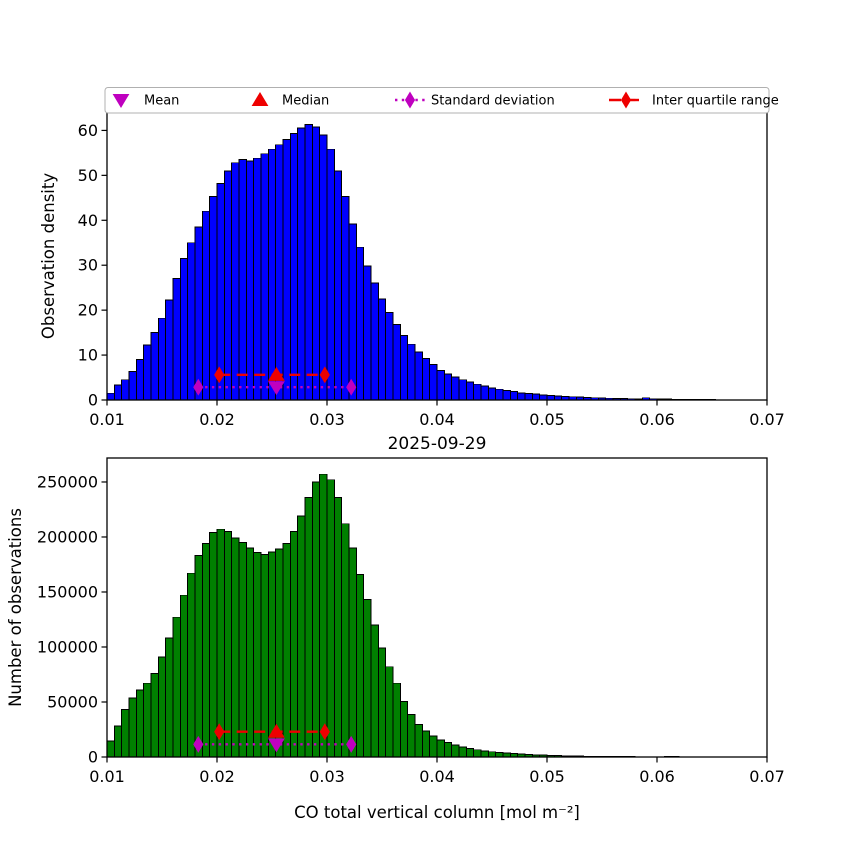 This screenshot has width=850, height=854. Describe the element at coordinates (767, 776) in the screenshot. I see `x-tick-label: 0.07` at that location.